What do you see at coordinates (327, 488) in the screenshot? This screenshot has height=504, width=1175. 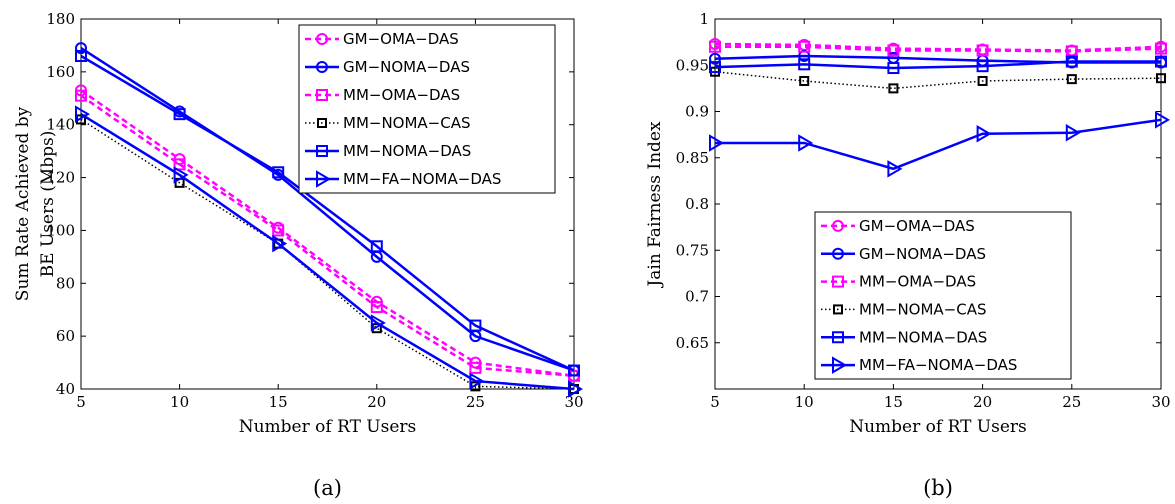 I see `panel-label: (a)` at bounding box center [327, 488].